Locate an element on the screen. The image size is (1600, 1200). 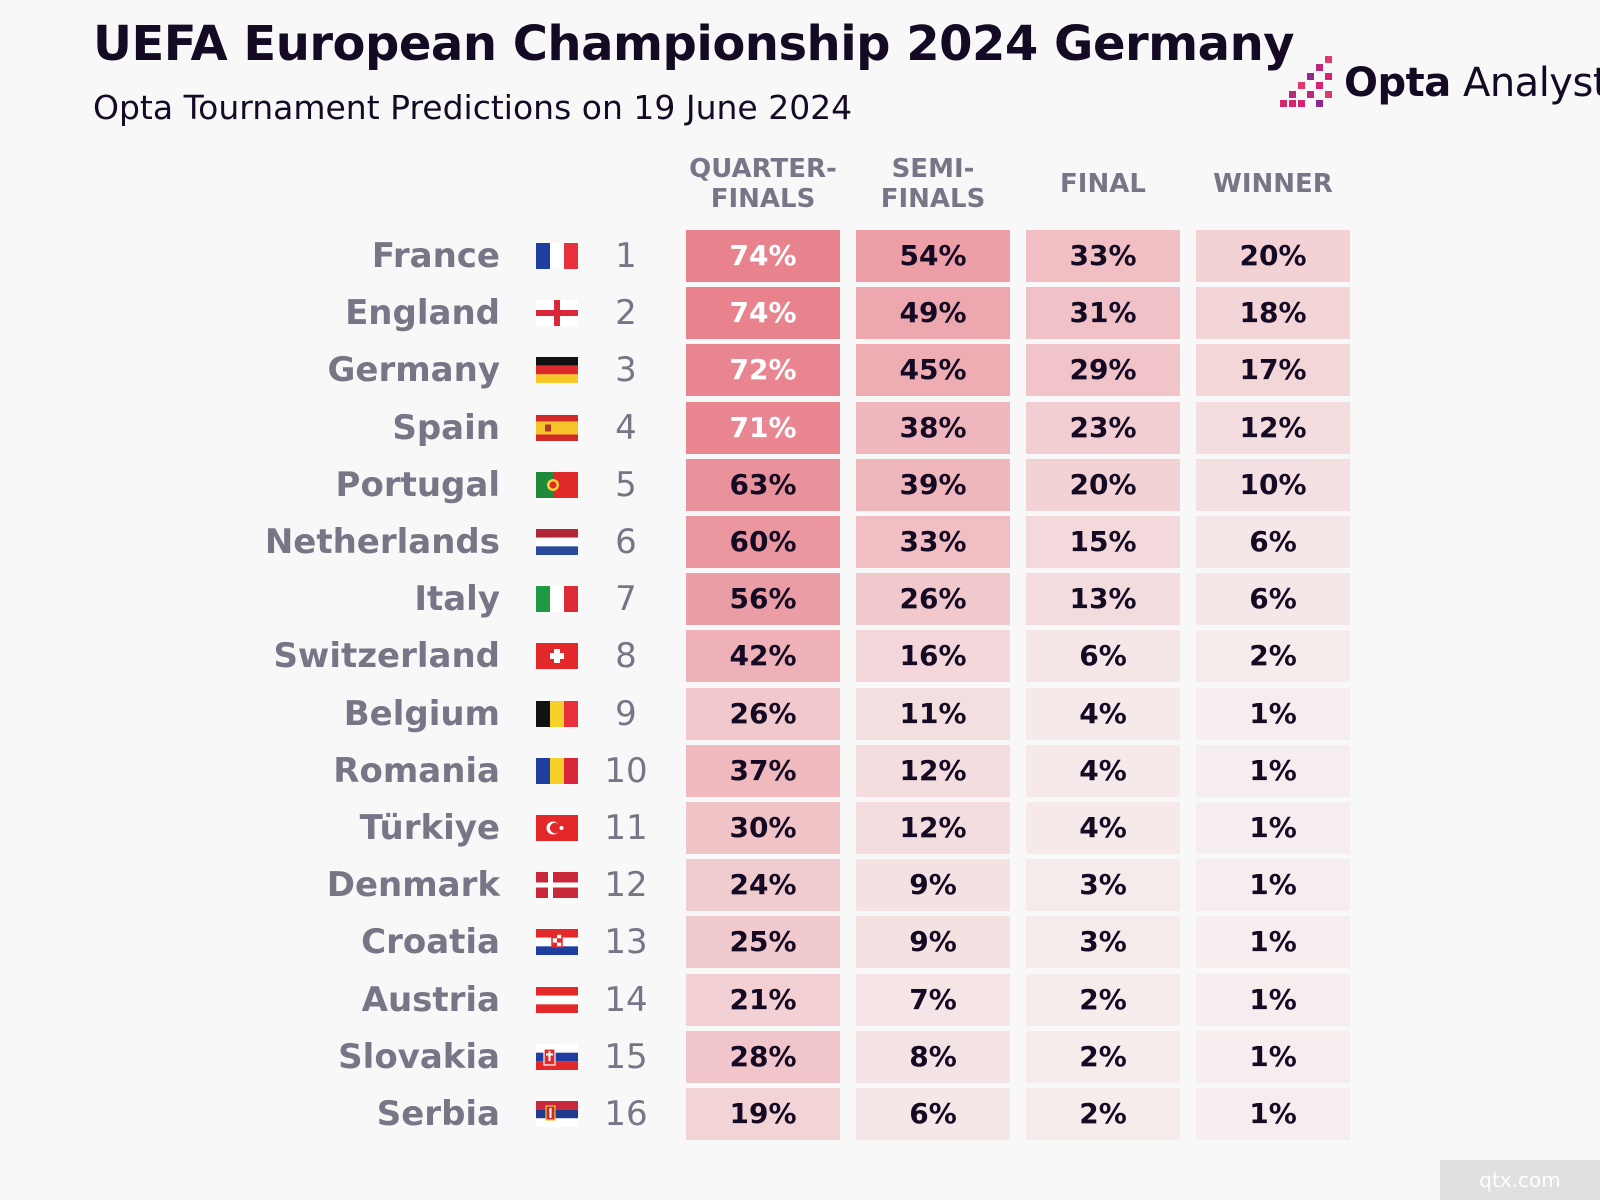
flag-slovakia-icon is located at coordinates (557, 1056).